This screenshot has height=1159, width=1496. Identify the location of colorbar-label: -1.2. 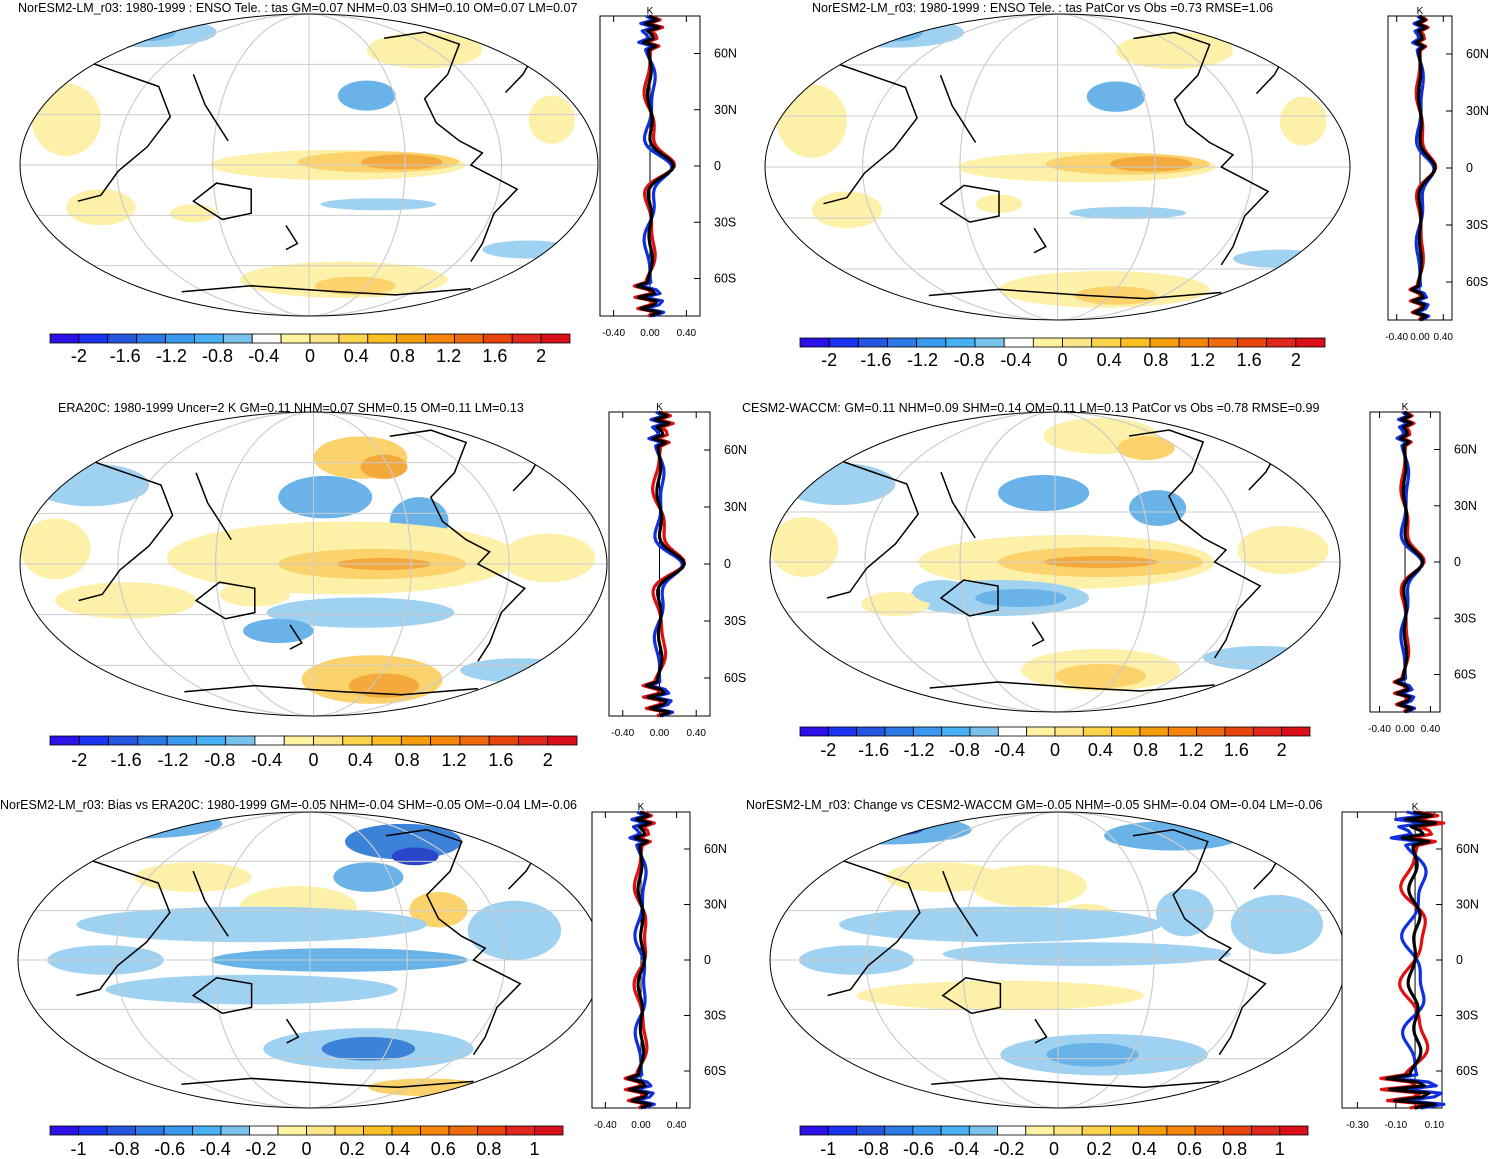
(172, 760).